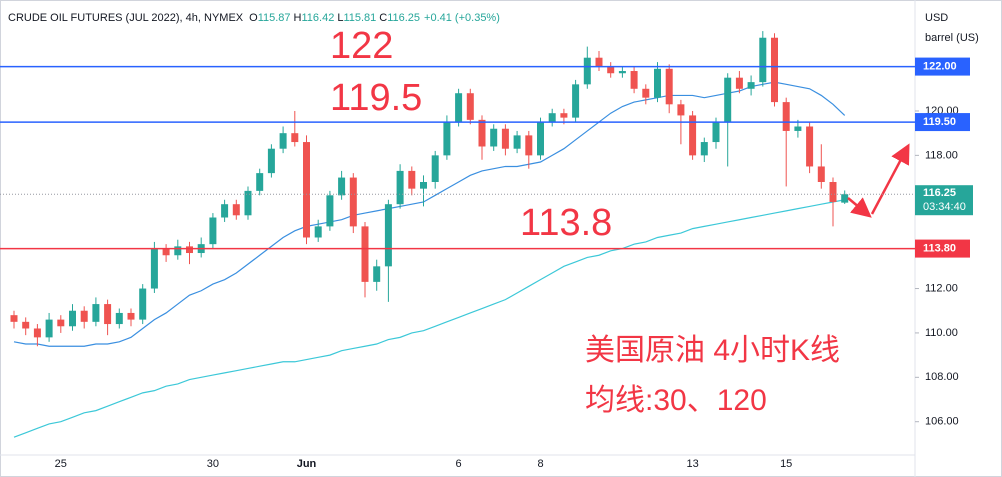 The width and height of the screenshot is (1002, 477). I want to click on x-tick-label: 8, so click(540, 464).